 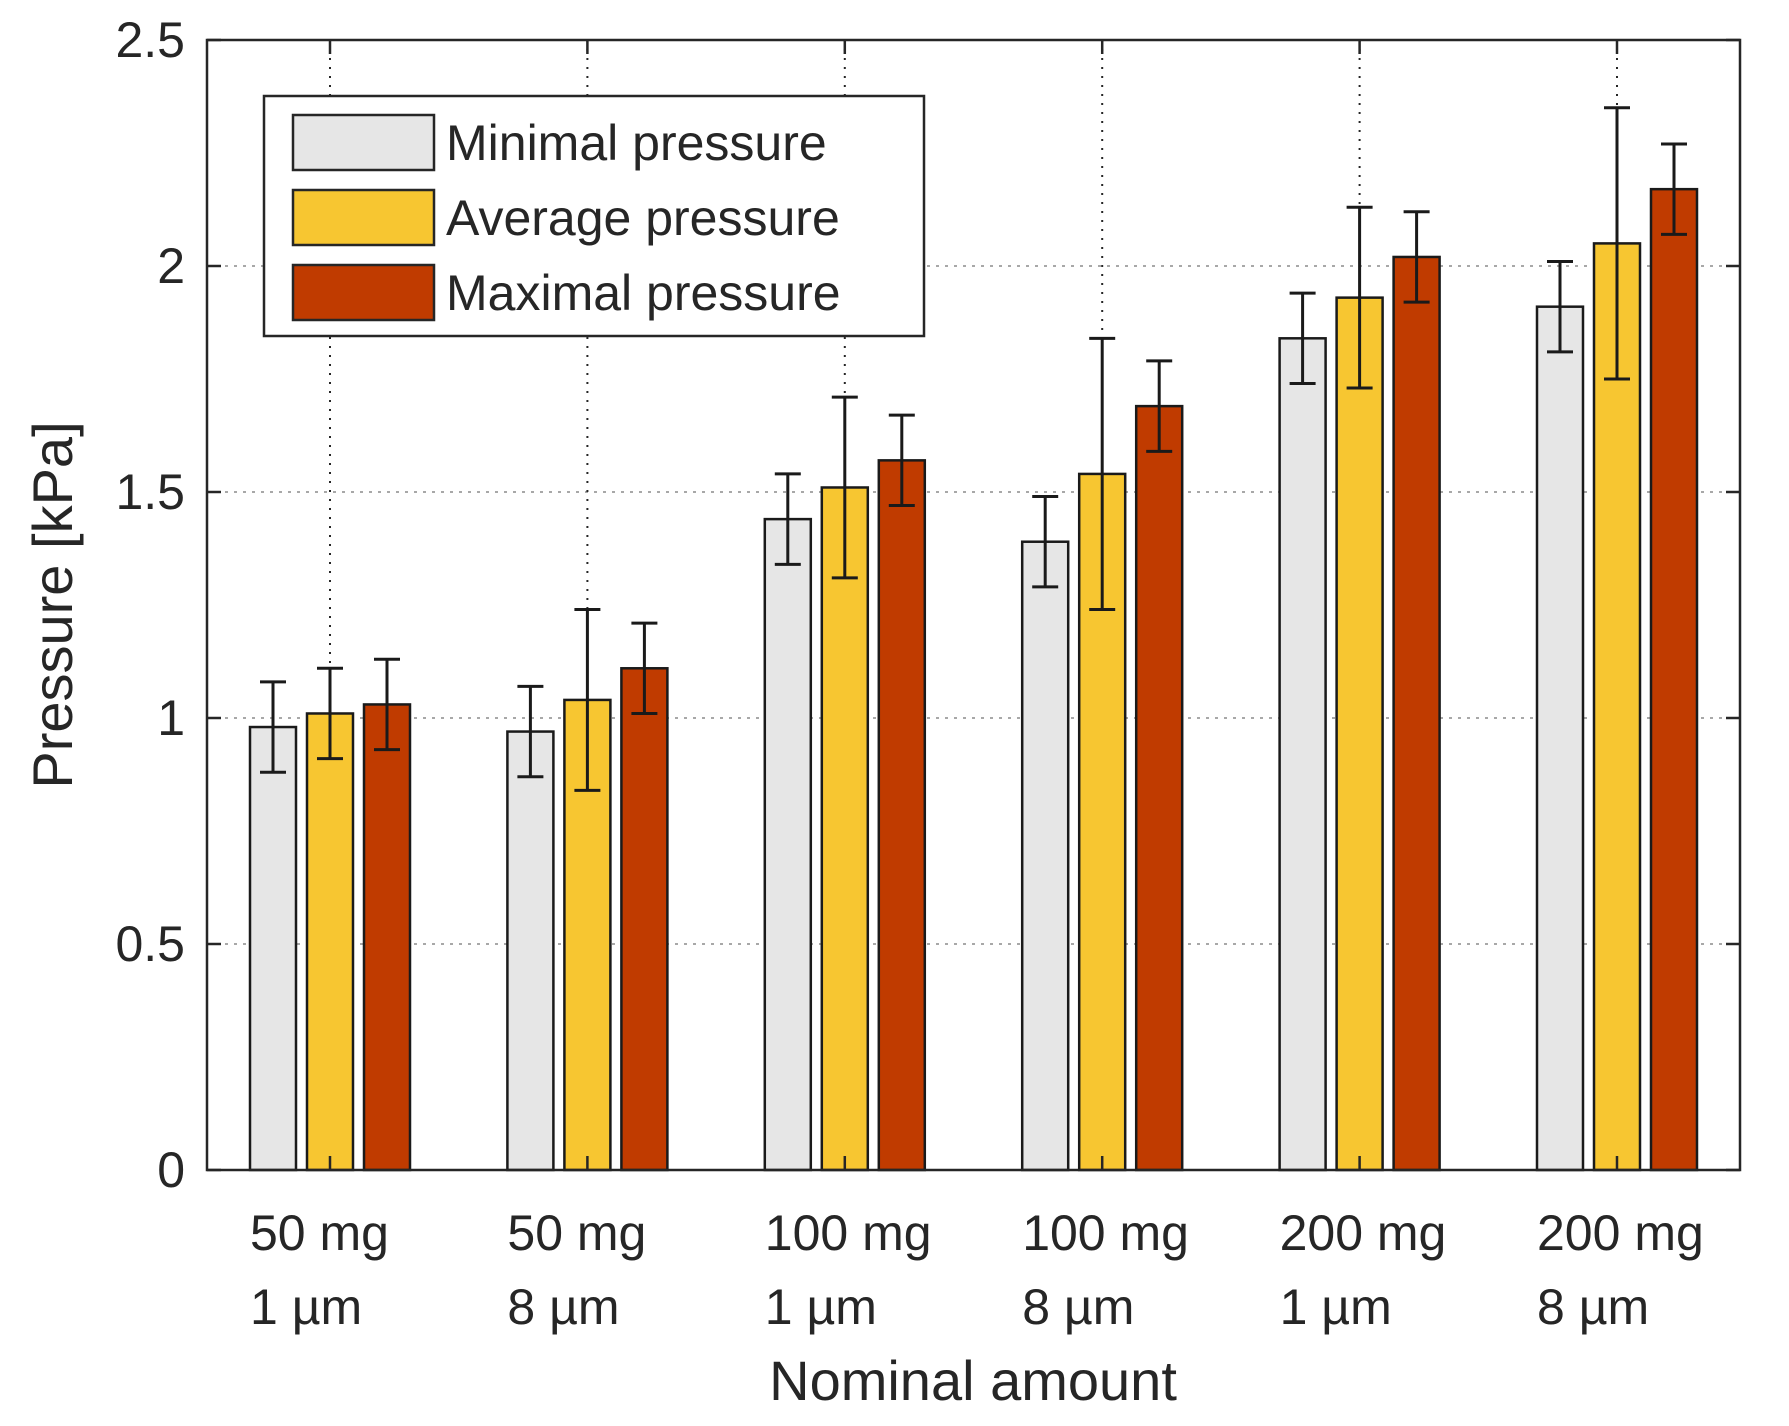 What do you see at coordinates (1359, 297) in the screenshot?
I see `error-bar-series1-cat4` at bounding box center [1359, 297].